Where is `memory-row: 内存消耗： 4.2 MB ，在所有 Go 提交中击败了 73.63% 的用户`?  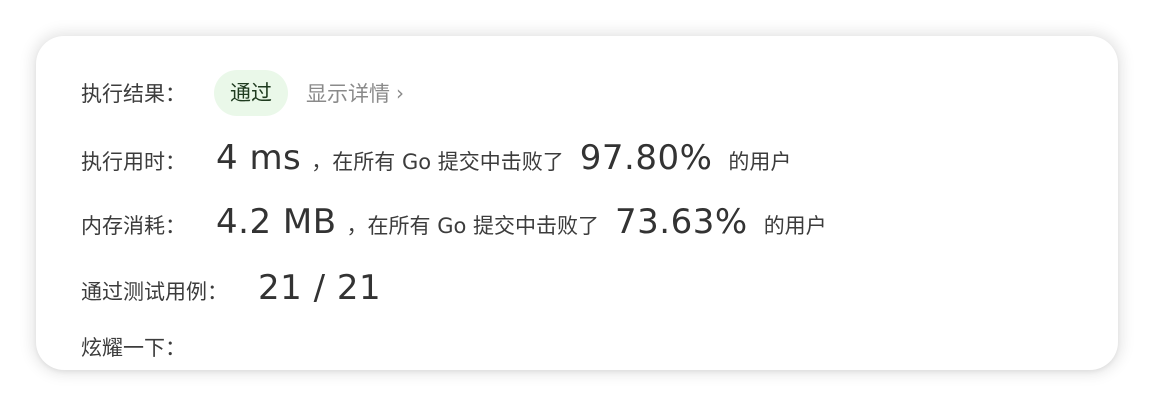 memory-row: 内存消耗： 4.2 MB ，在所有 Go 提交中击败了 73.63% 的用户 is located at coordinates (454, 222).